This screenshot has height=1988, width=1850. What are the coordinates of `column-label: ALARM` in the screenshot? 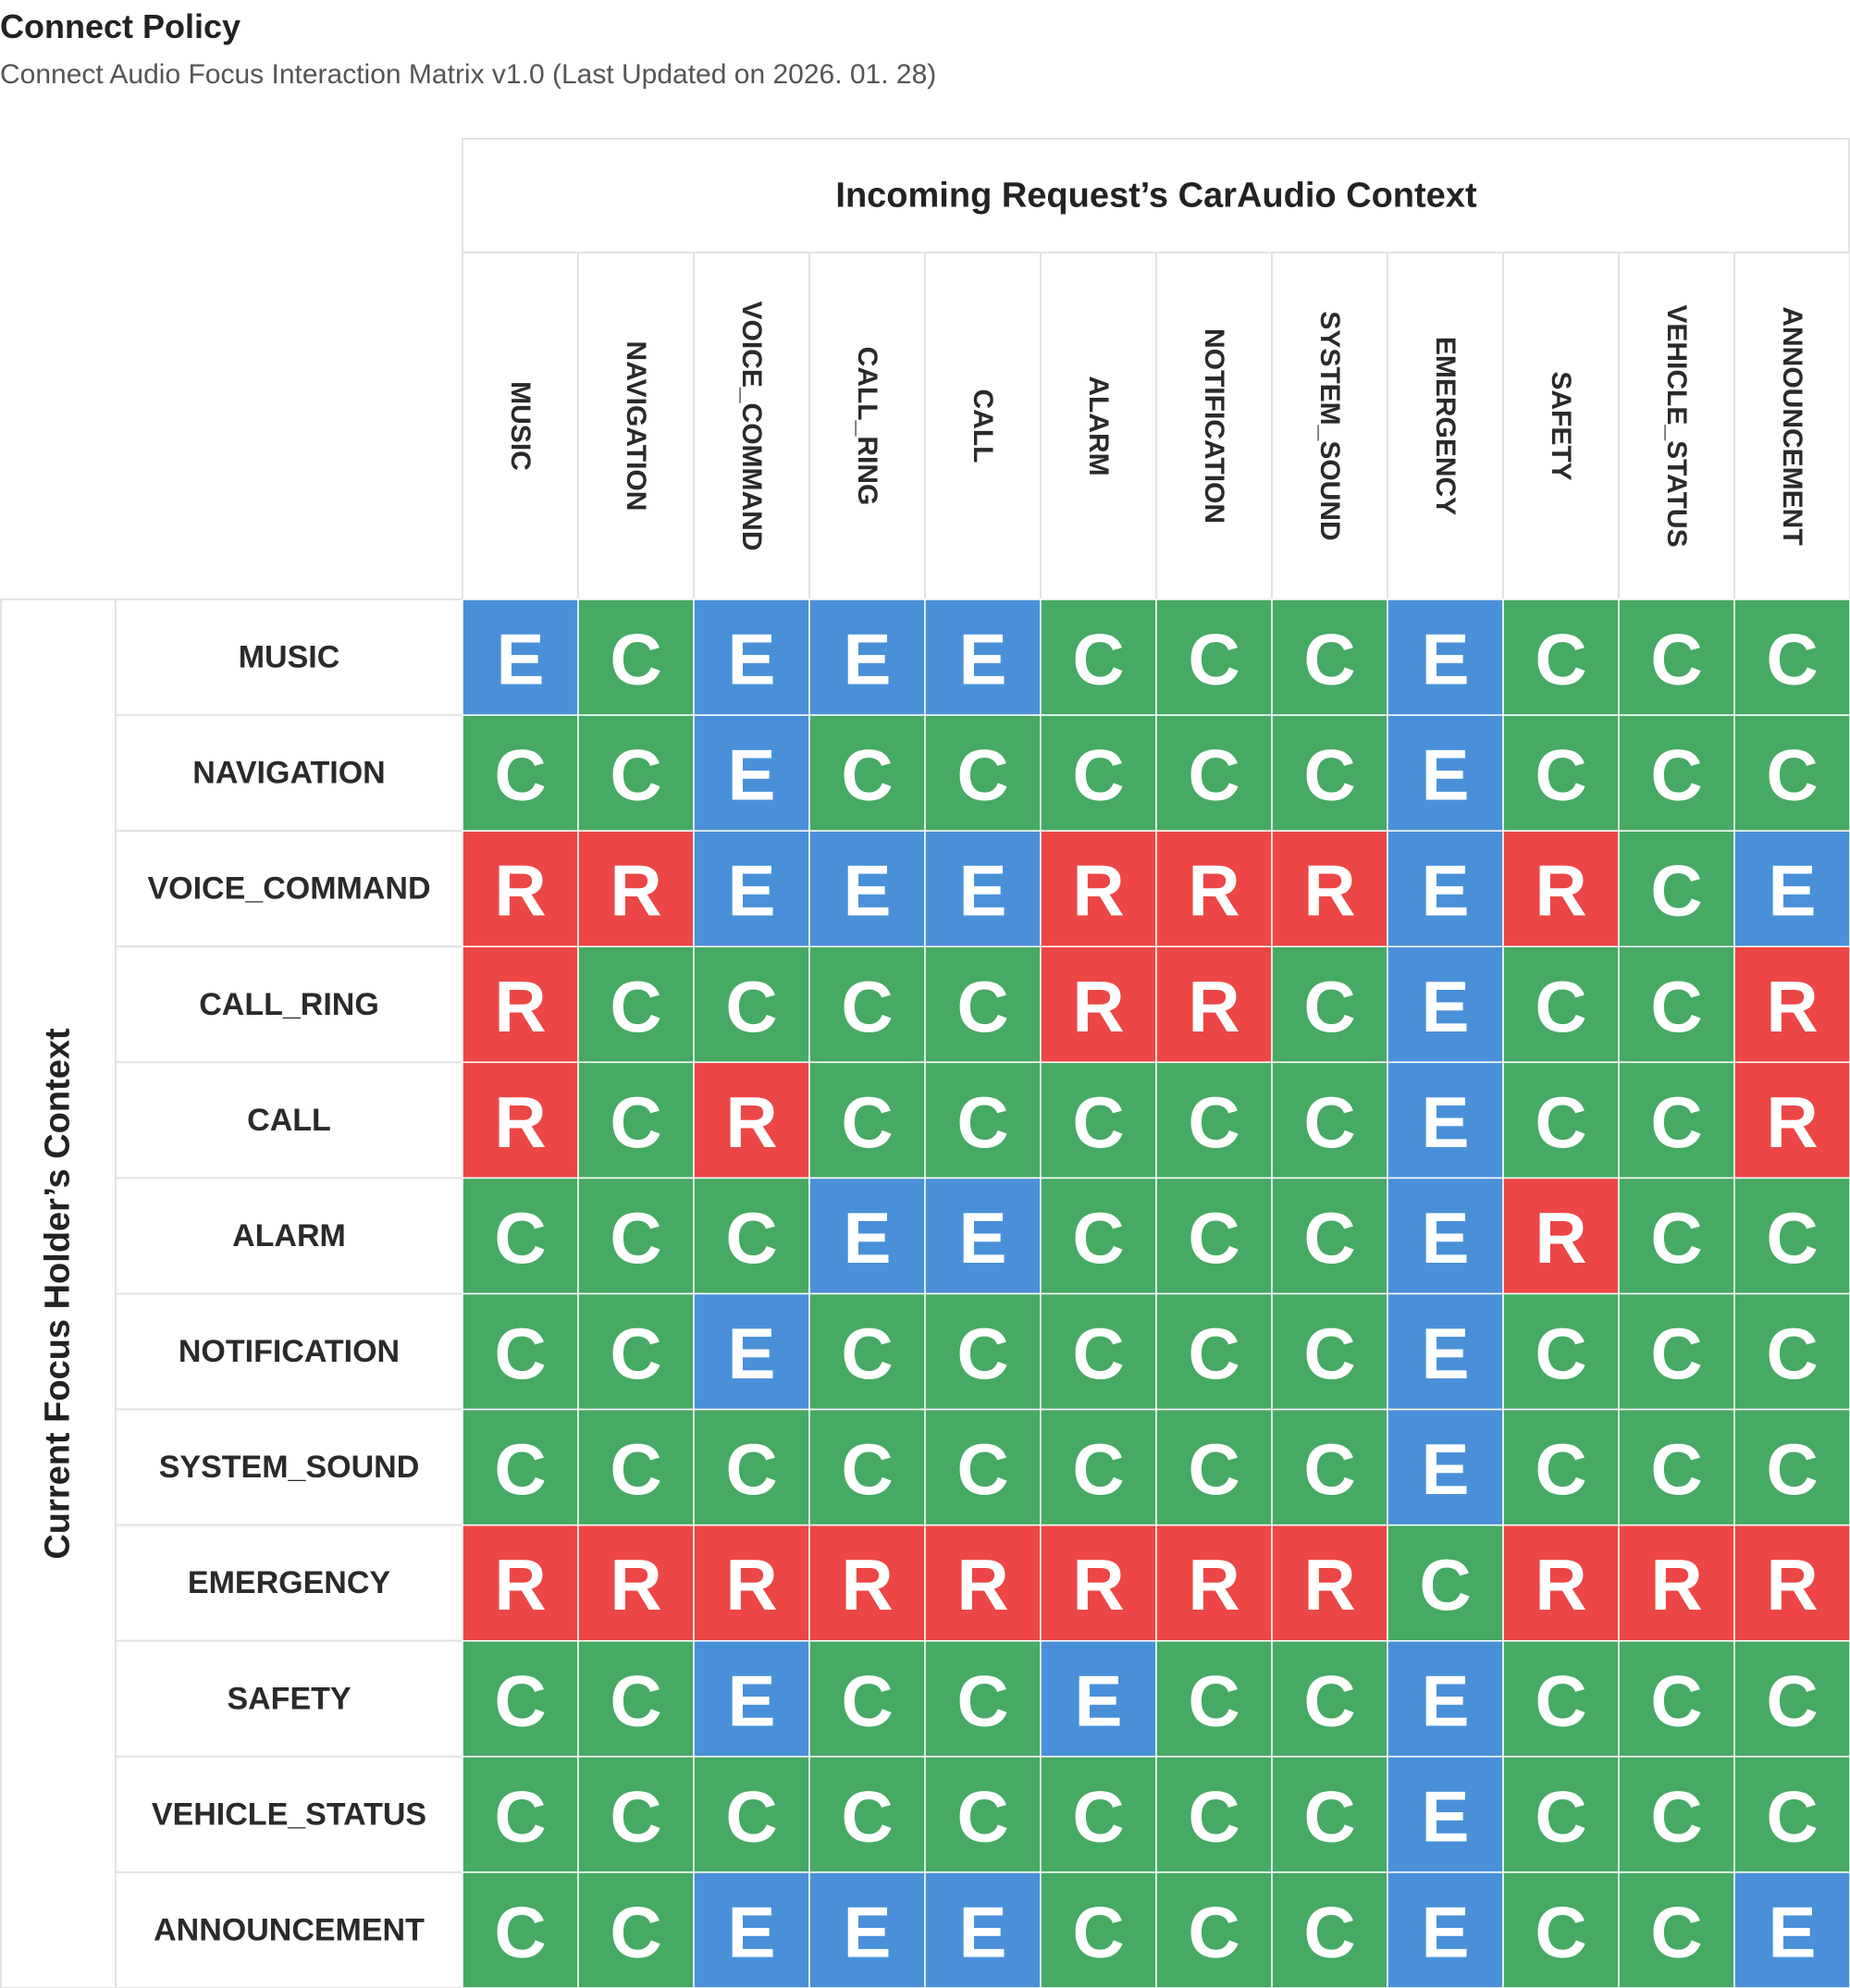 It's located at (1099, 425).